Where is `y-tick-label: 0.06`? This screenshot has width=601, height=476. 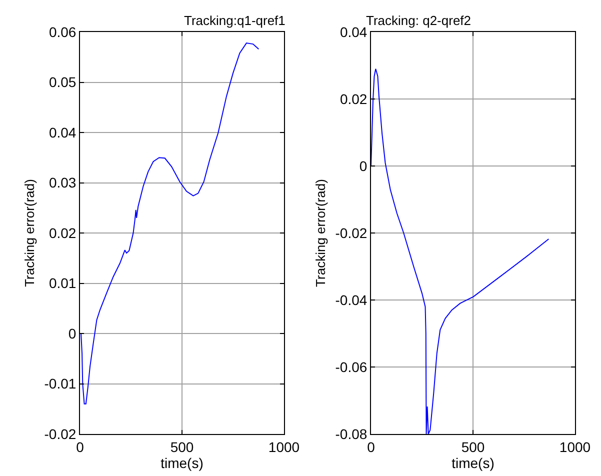 y-tick-label: 0.06 is located at coordinates (62, 32).